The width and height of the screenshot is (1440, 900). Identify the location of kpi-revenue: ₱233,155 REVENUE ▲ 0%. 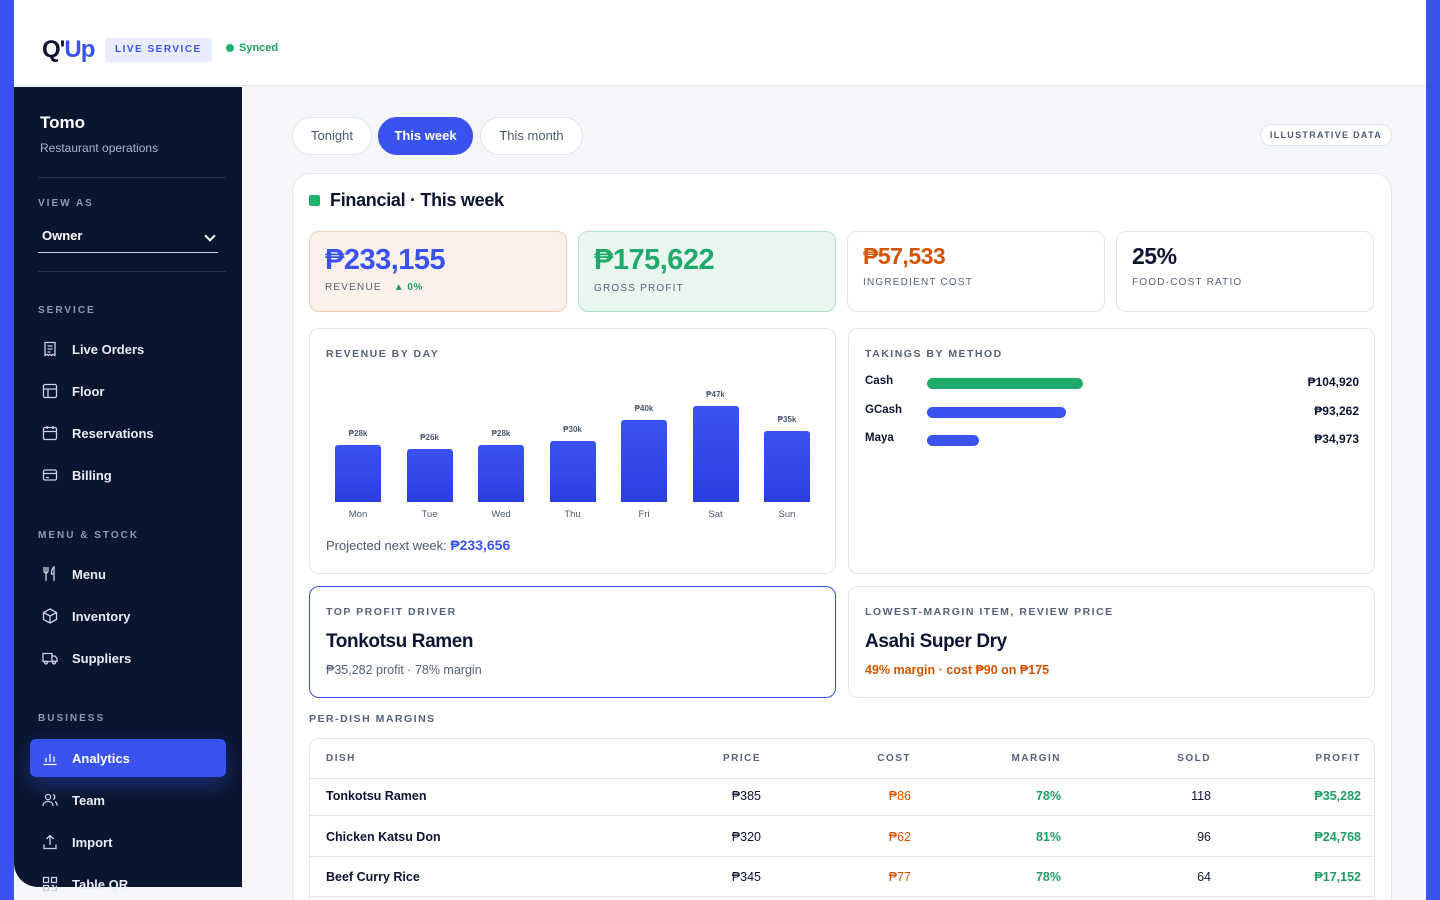
(438, 271).